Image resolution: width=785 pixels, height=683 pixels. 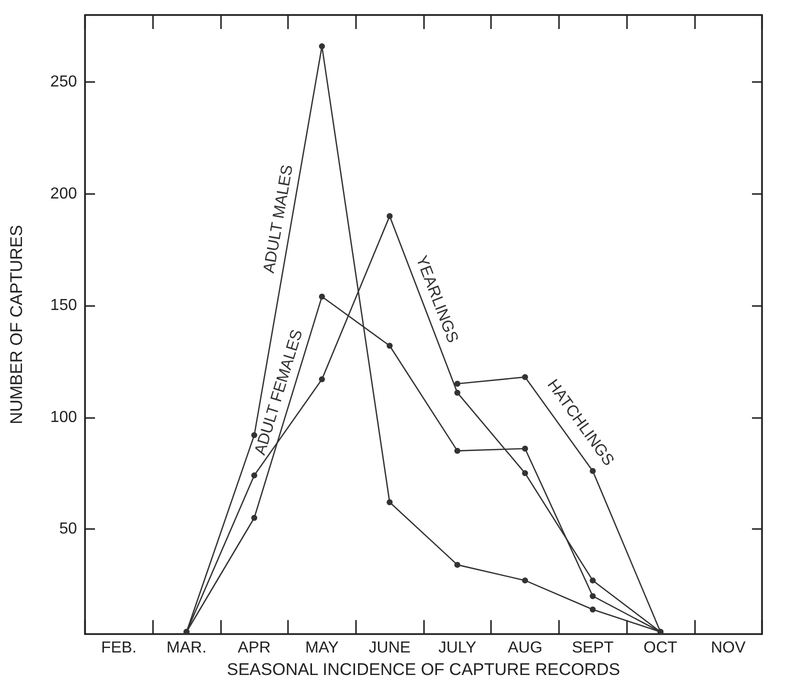 I want to click on y-tick-label: 150, so click(x=64, y=305).